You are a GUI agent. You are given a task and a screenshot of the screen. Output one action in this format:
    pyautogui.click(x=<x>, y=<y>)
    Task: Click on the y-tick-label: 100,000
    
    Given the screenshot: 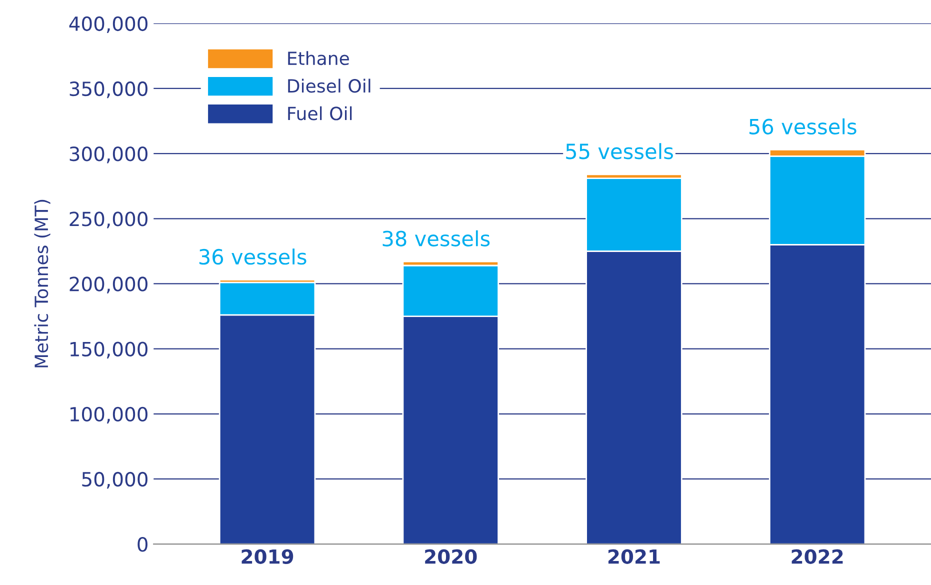 What is the action you would take?
    pyautogui.click(x=109, y=415)
    